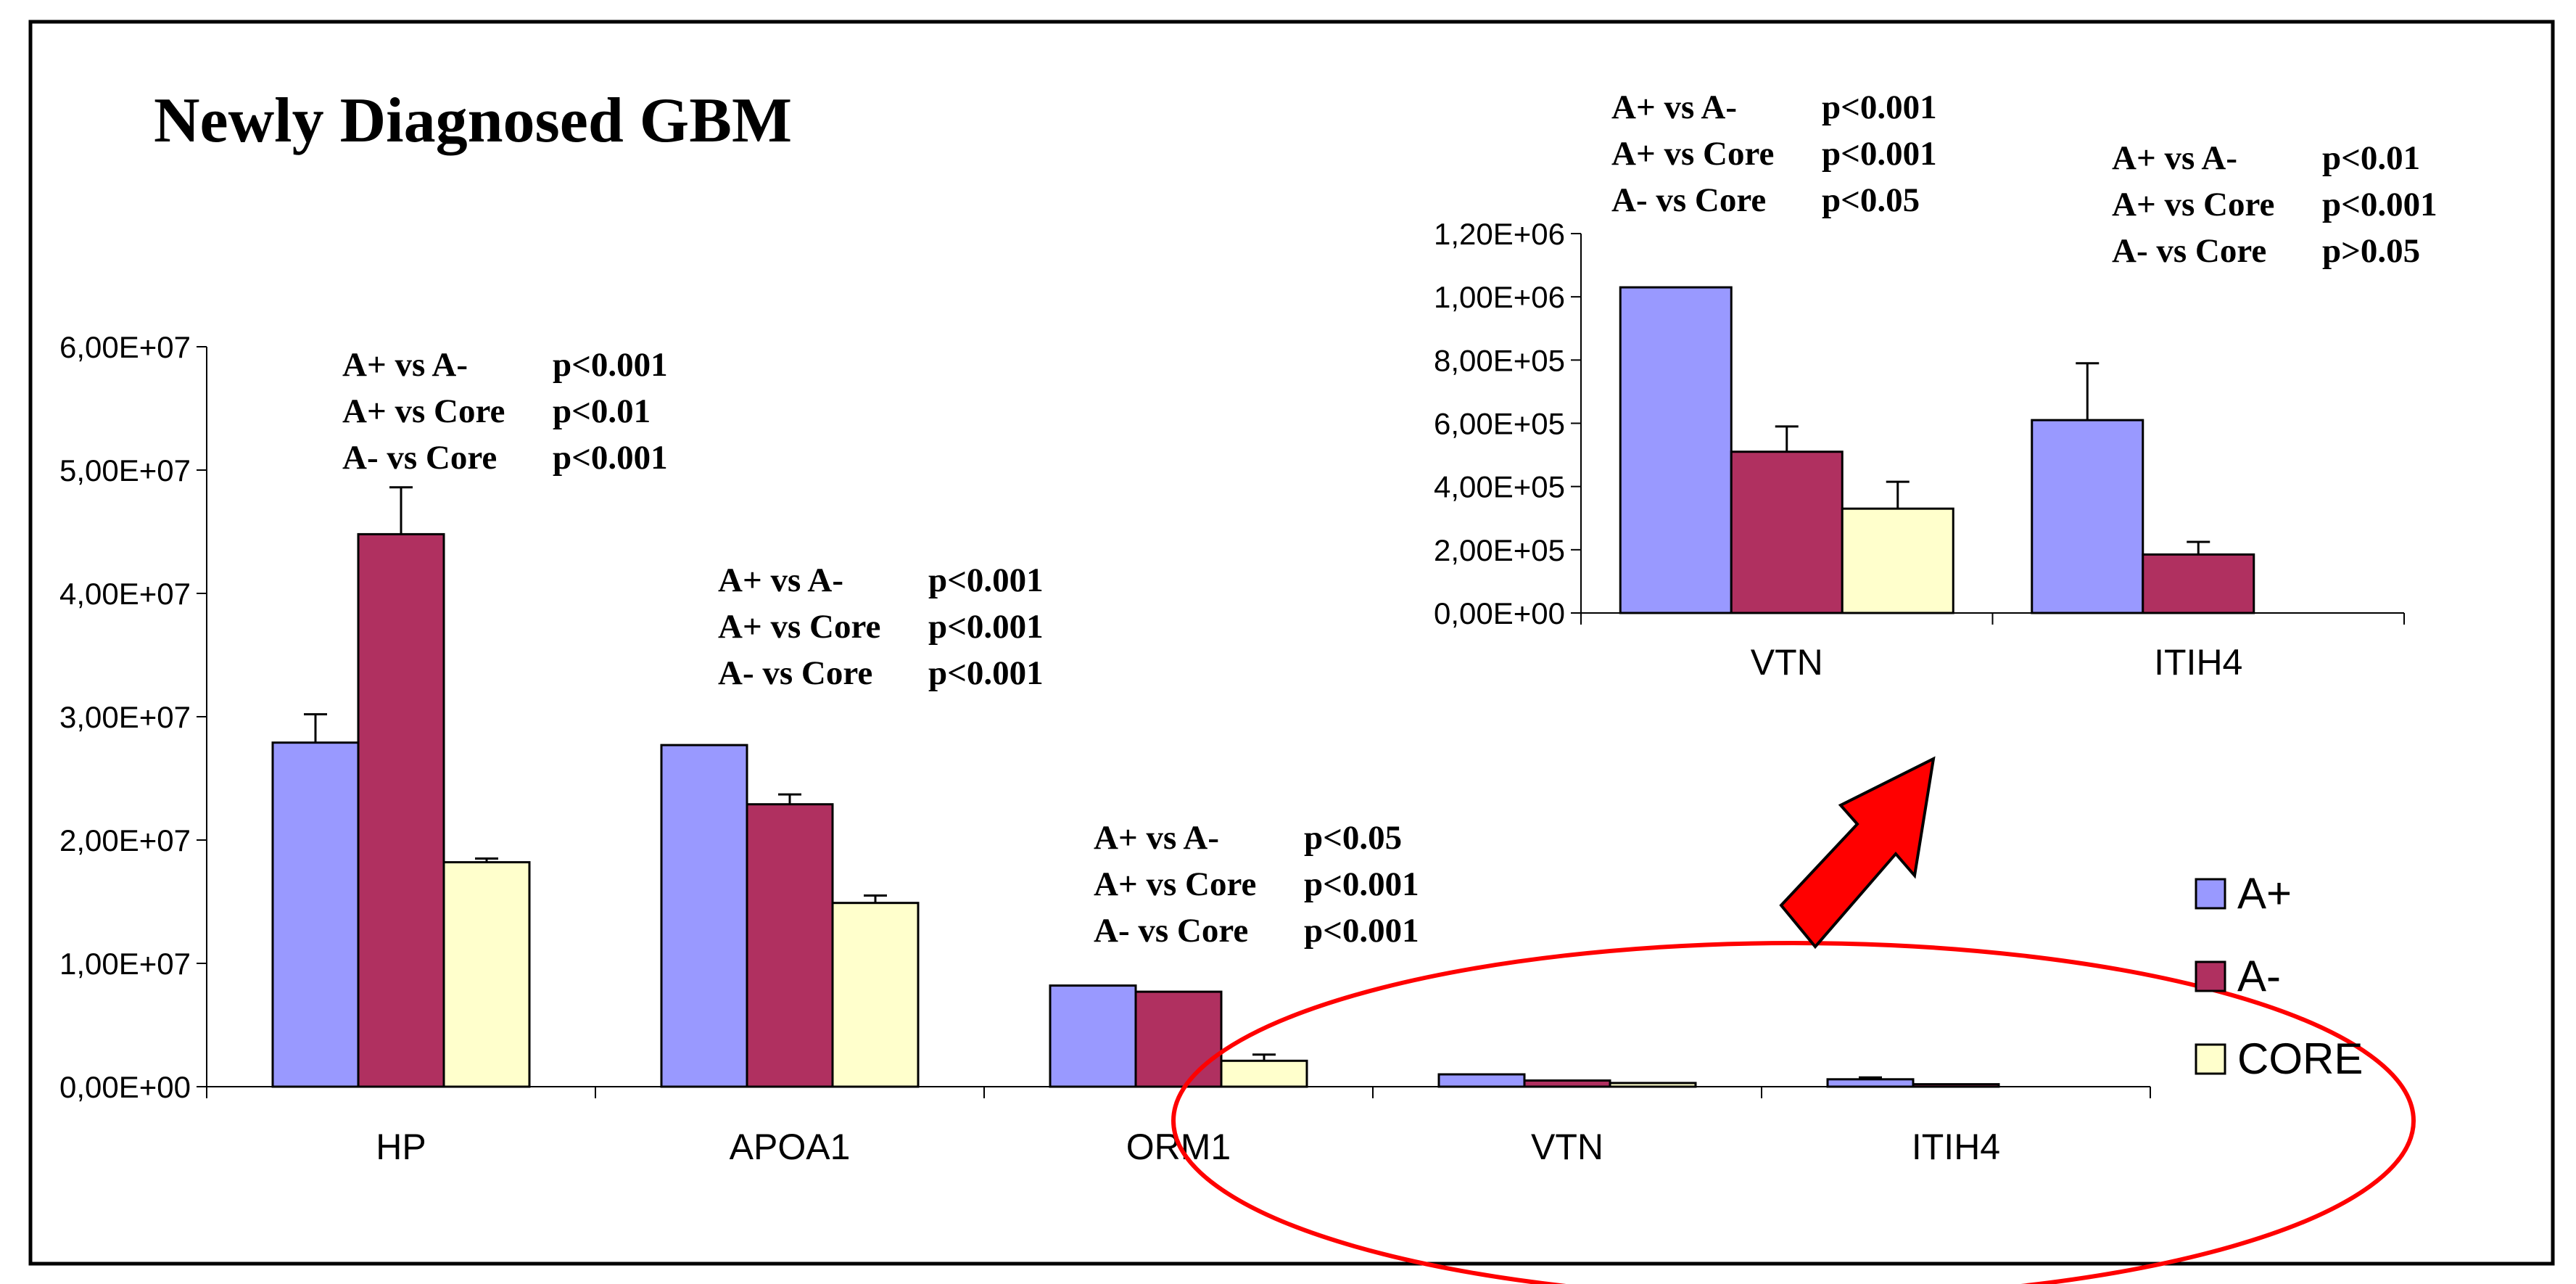 This screenshot has width=2576, height=1284. What do you see at coordinates (790, 1147) in the screenshot?
I see `category-label: APOA1` at bounding box center [790, 1147].